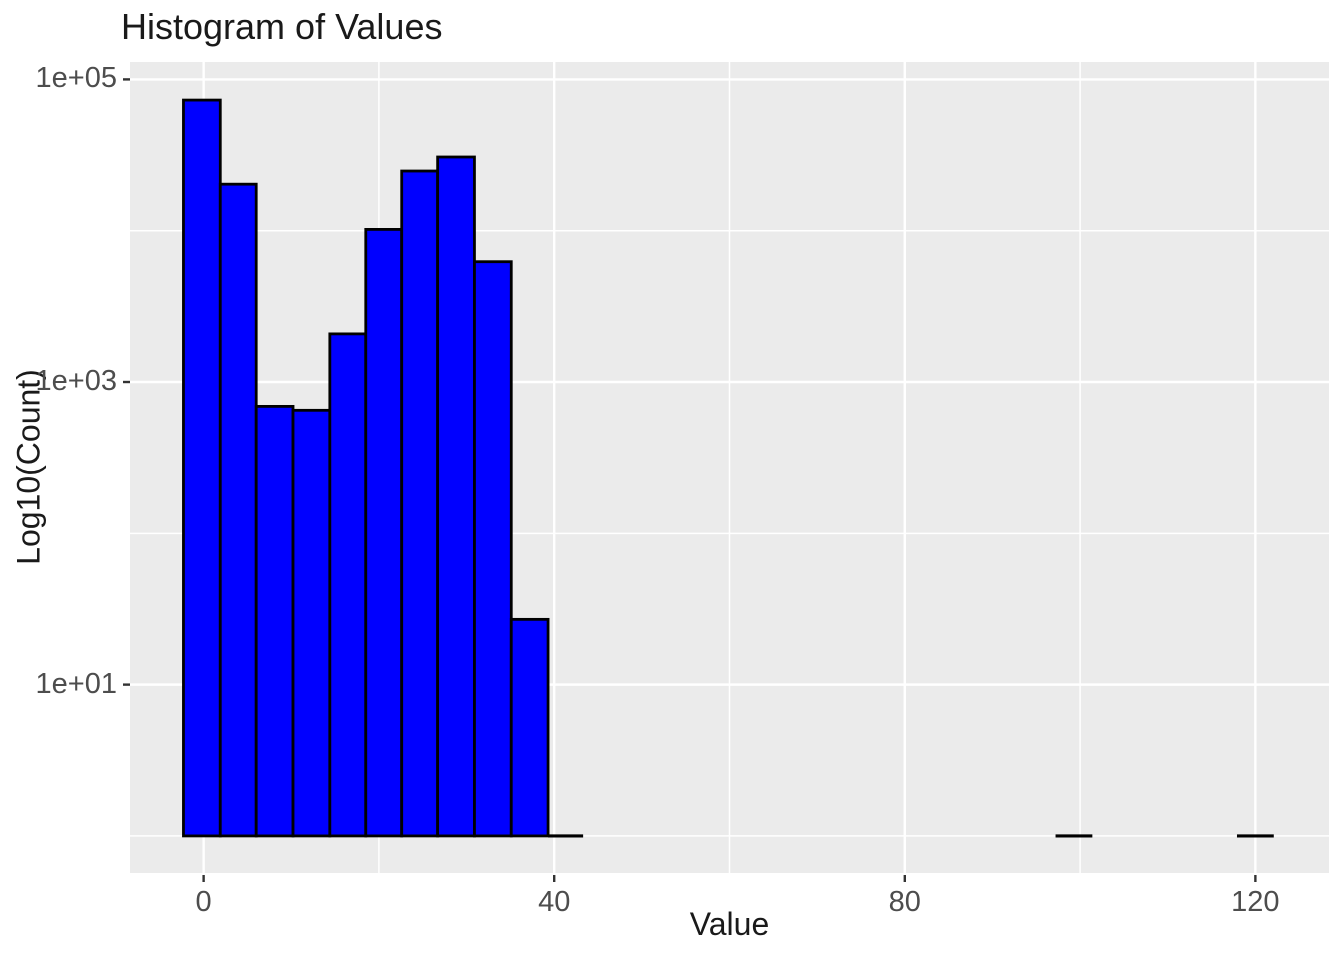 The width and height of the screenshot is (1344, 960). Describe the element at coordinates (729, 924) in the screenshot. I see `x-axis-title: Value` at that location.